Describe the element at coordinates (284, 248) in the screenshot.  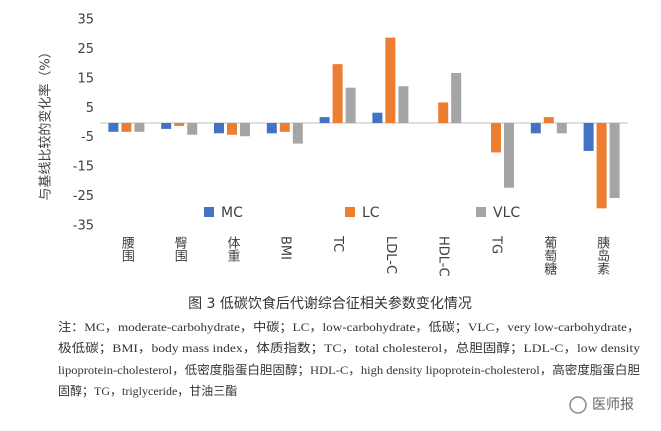
I see `x-tick-label: BMI` at that location.